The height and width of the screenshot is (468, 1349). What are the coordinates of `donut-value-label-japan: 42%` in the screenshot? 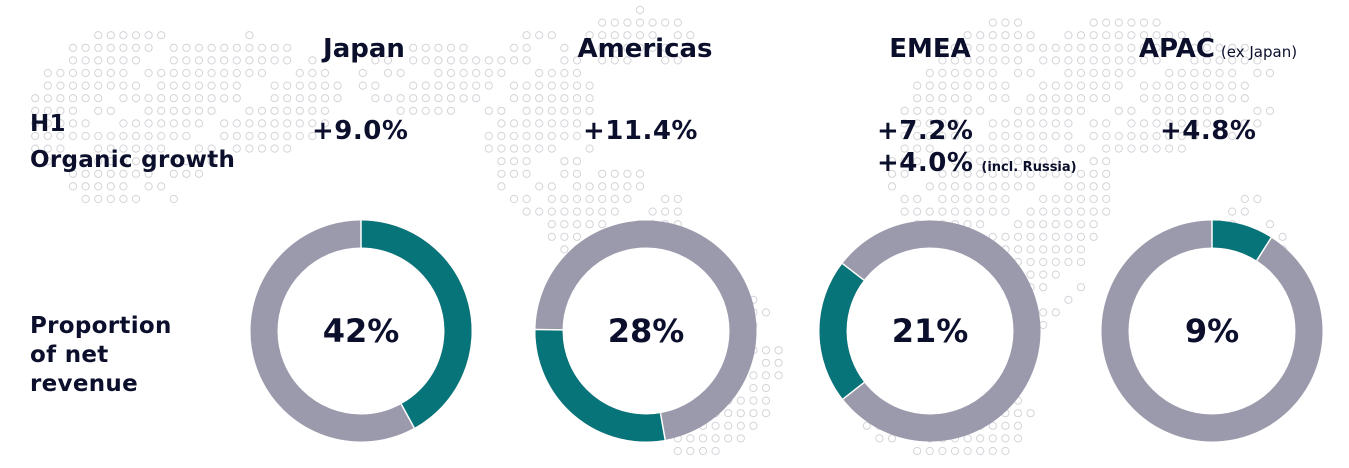 It's located at (361, 331).